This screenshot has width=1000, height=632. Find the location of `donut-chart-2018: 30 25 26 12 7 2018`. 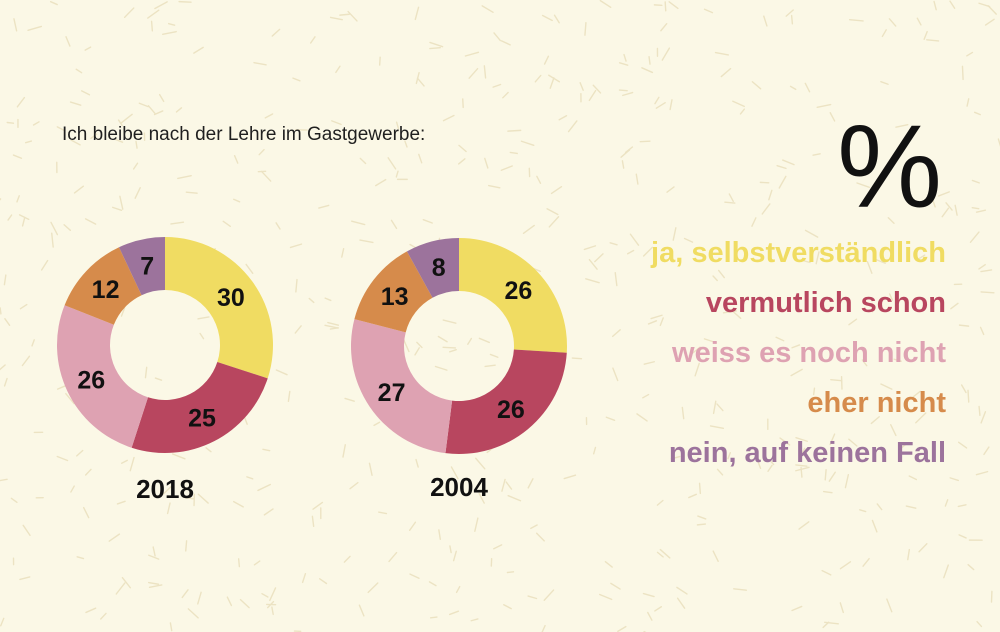

donut-chart-2018: 30 25 26 12 7 2018 is located at coordinates (164, 370).